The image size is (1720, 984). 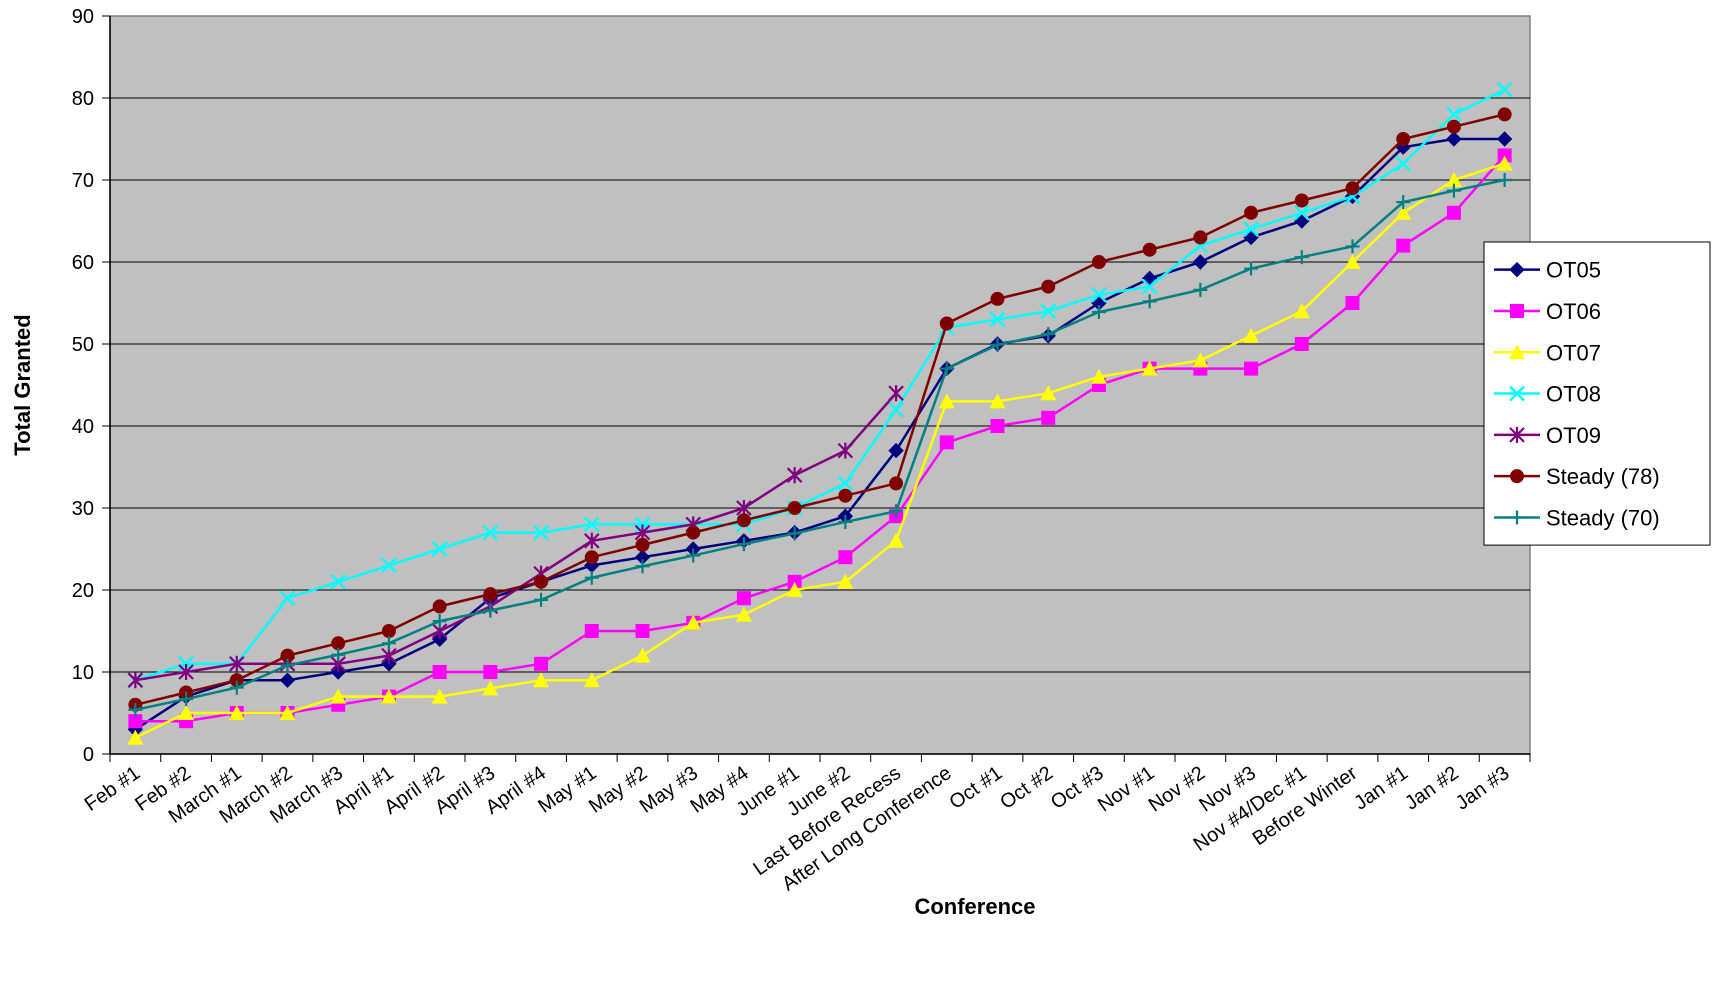 What do you see at coordinates (1381, 788) in the screenshot?
I see `x-tick-label-25: Jan #1` at bounding box center [1381, 788].